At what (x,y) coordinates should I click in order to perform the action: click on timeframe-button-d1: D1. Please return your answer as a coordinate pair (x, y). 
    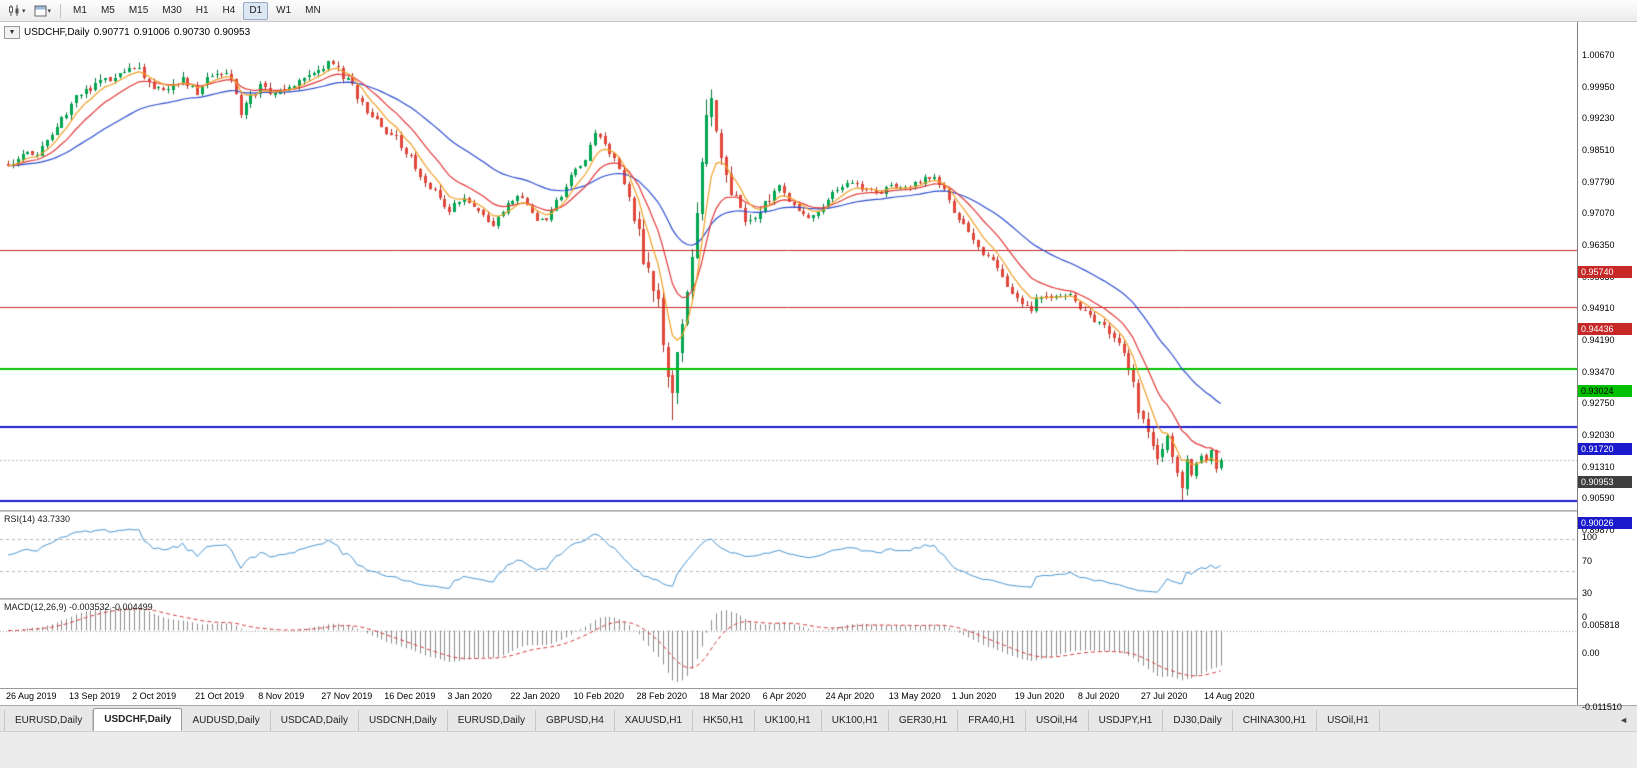
    Looking at the image, I should click on (256, 10).